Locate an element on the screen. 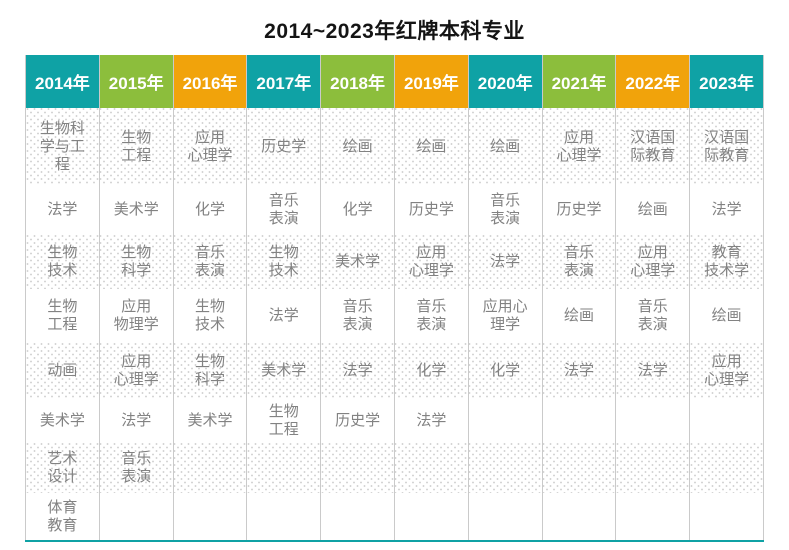 The height and width of the screenshot is (550, 789). year-header-2021: 2021年 is located at coordinates (579, 81).